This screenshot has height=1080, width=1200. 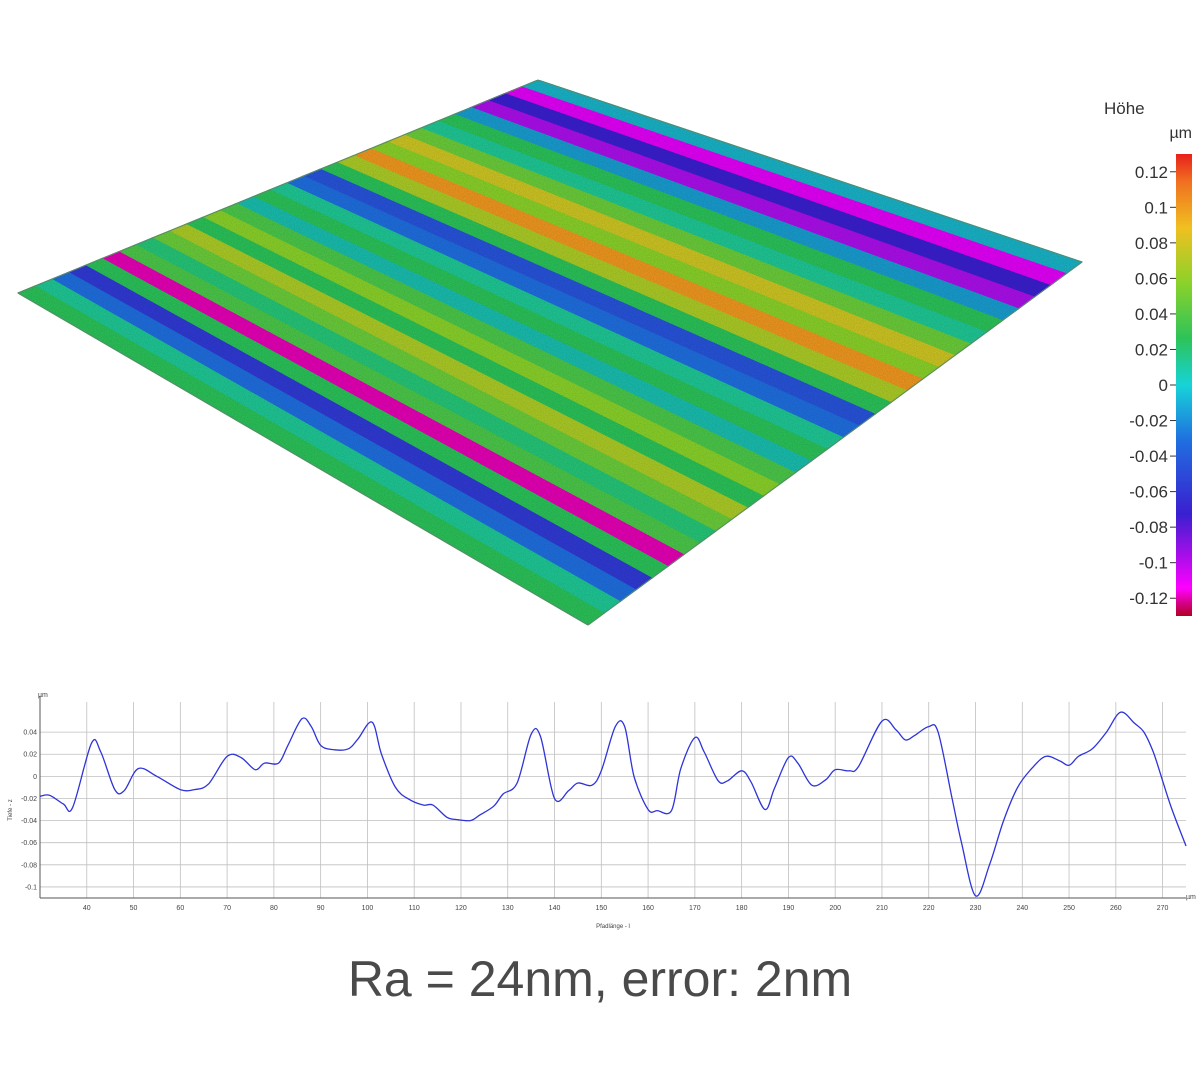 I want to click on x-tick-label: 260, so click(x=1116, y=908).